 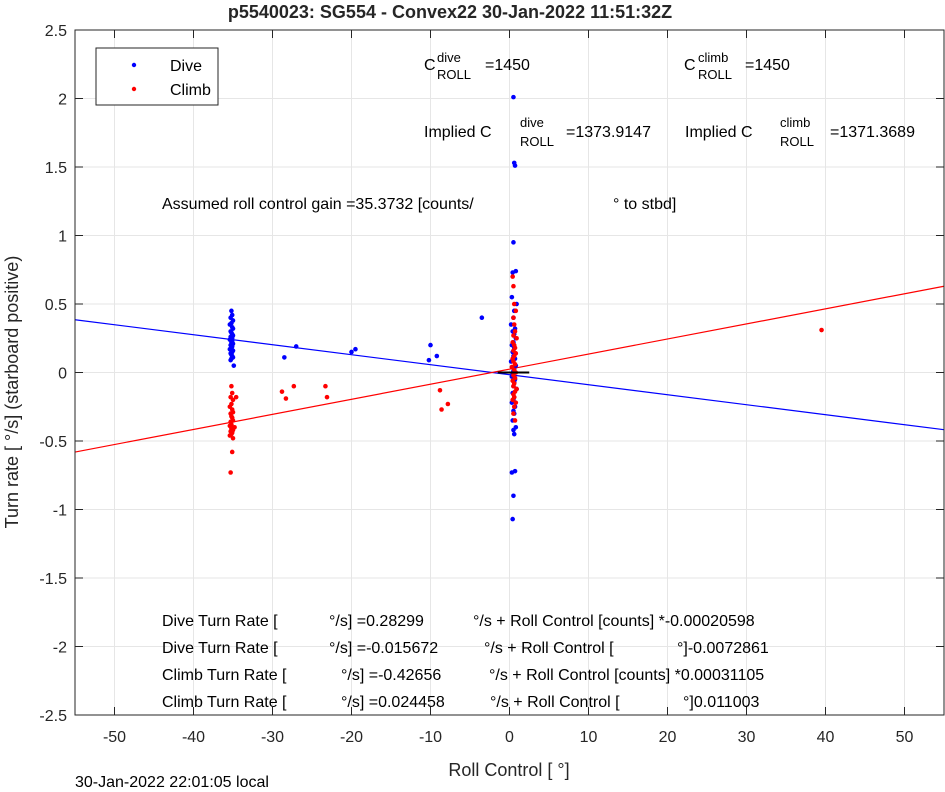 I want to click on eq2-b: °/s] =-0.015672, so click(x=383, y=648).